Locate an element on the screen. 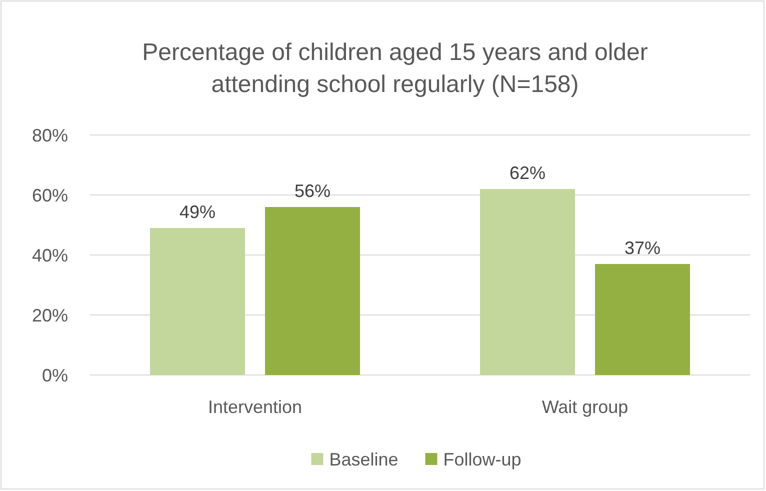  y-tick-label: 20% is located at coordinates (50, 315).